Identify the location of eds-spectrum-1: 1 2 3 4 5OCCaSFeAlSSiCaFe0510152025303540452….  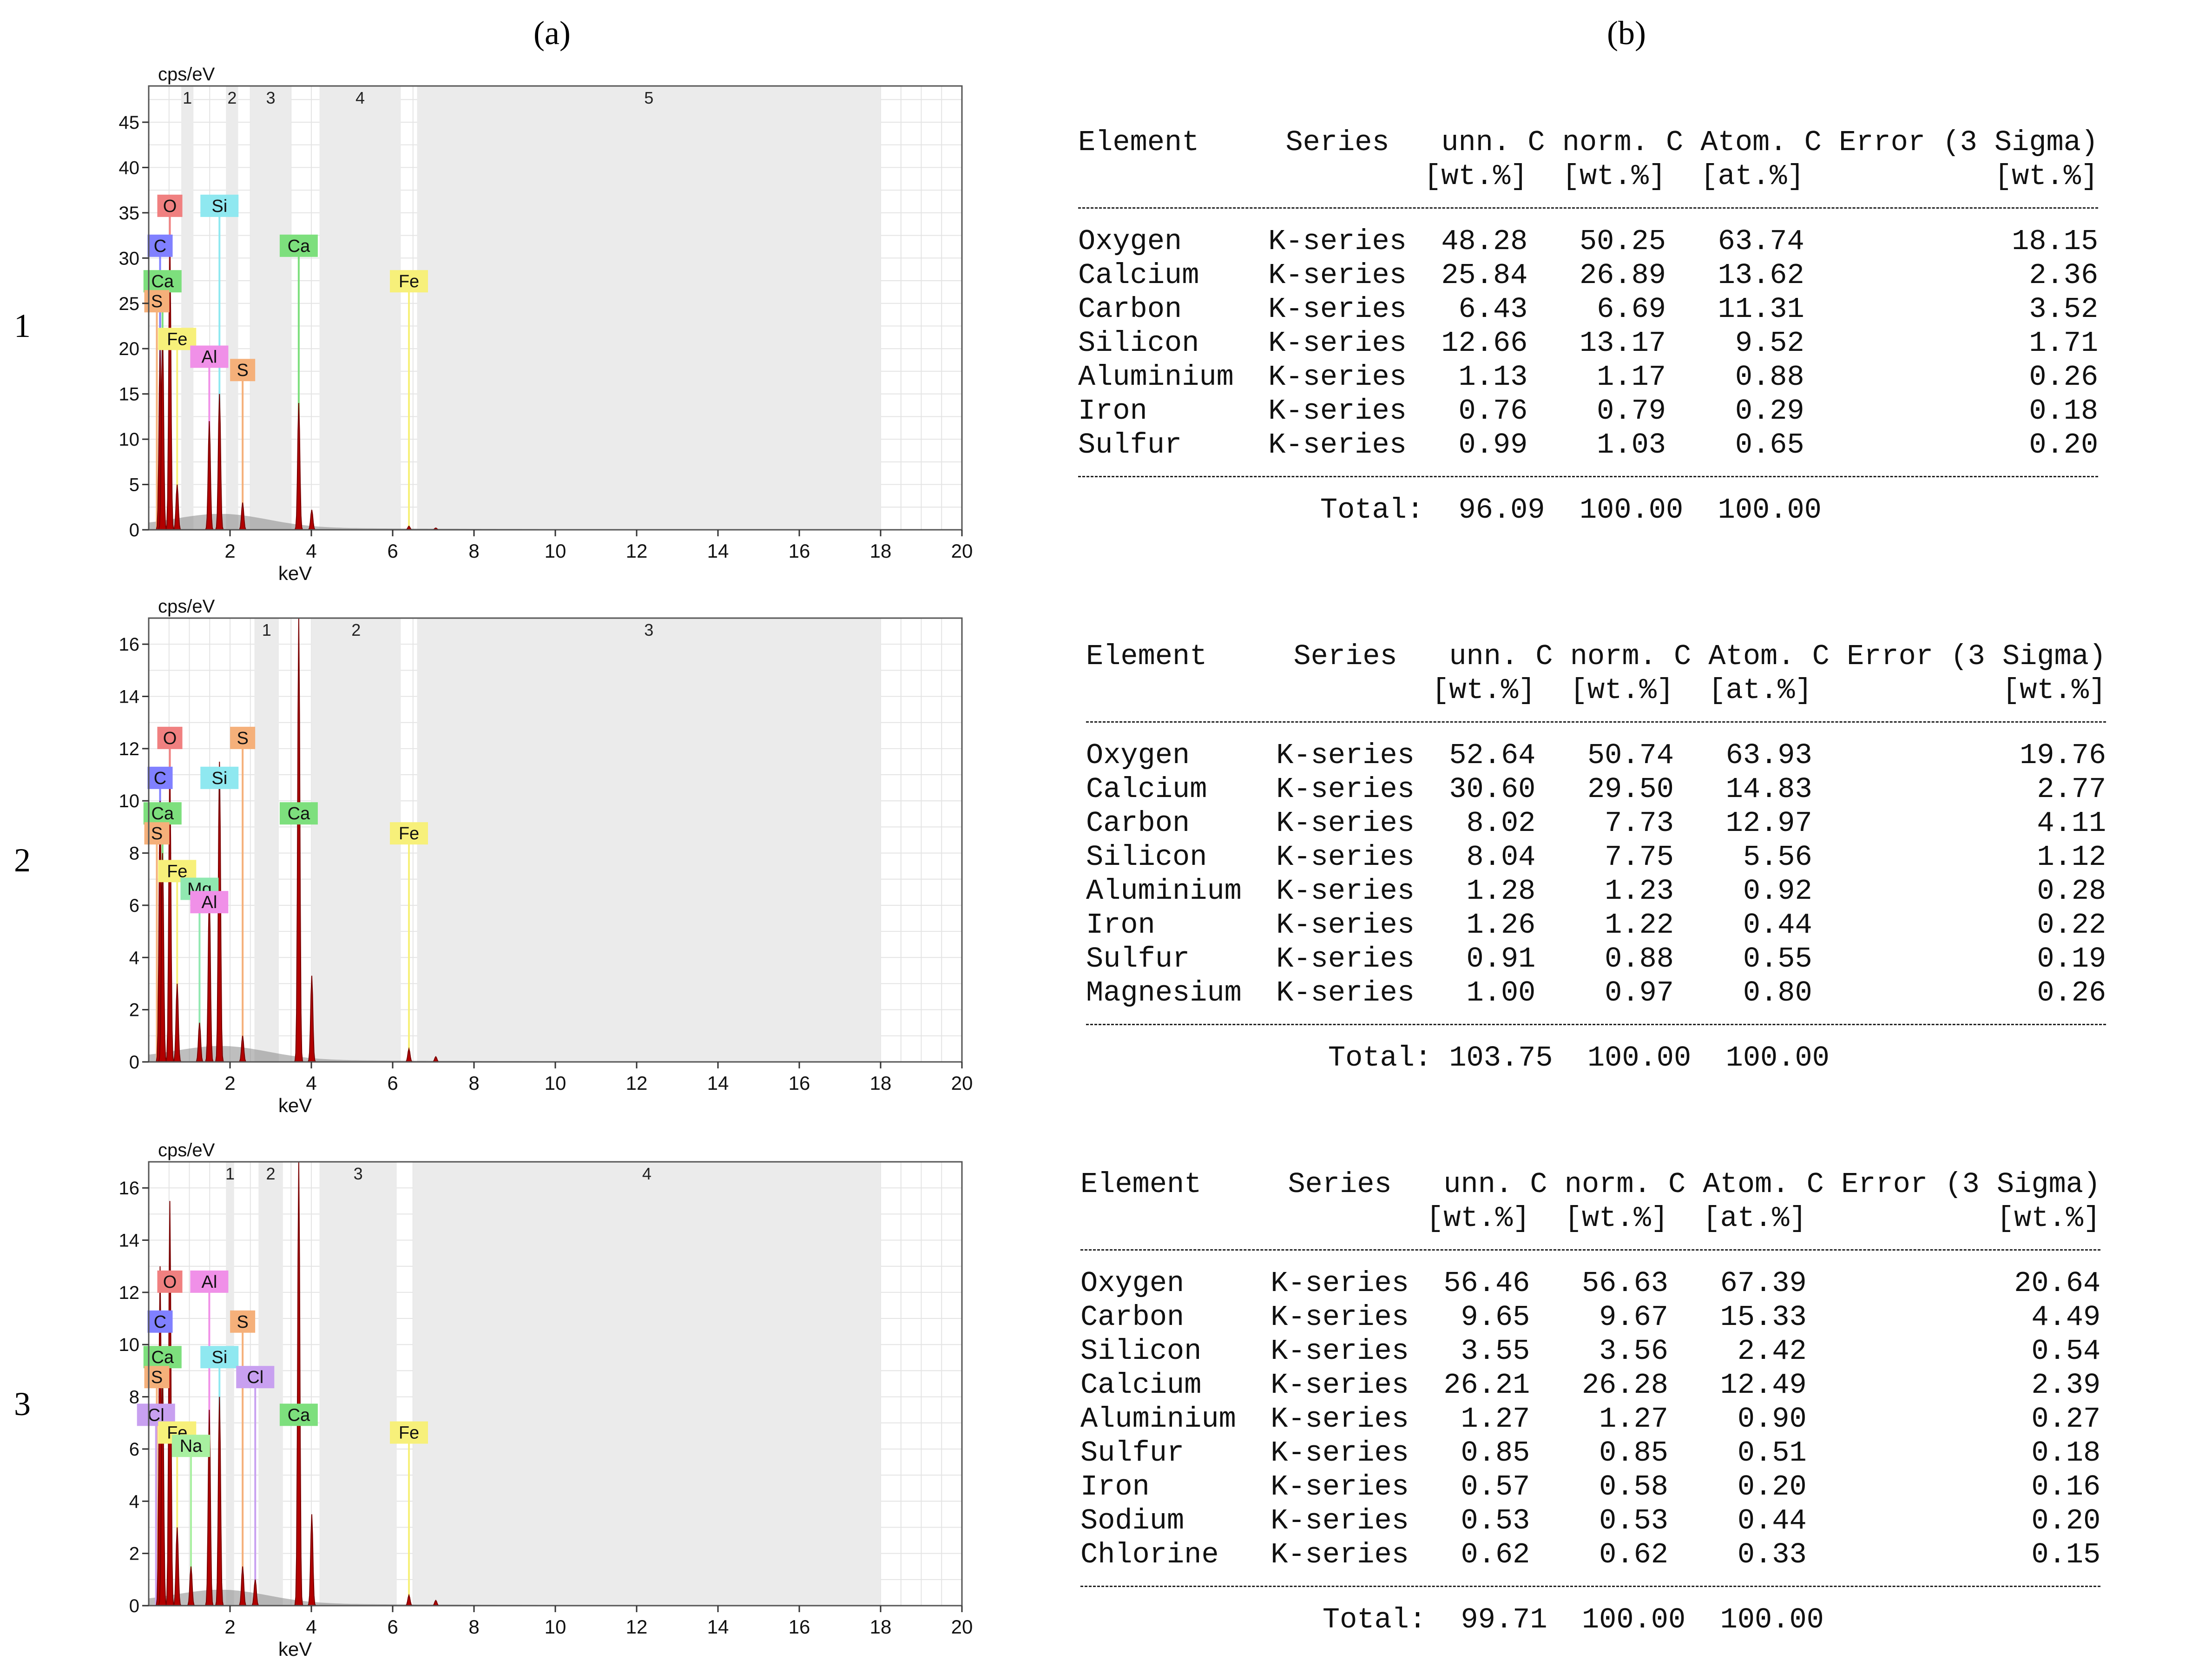
(546, 324).